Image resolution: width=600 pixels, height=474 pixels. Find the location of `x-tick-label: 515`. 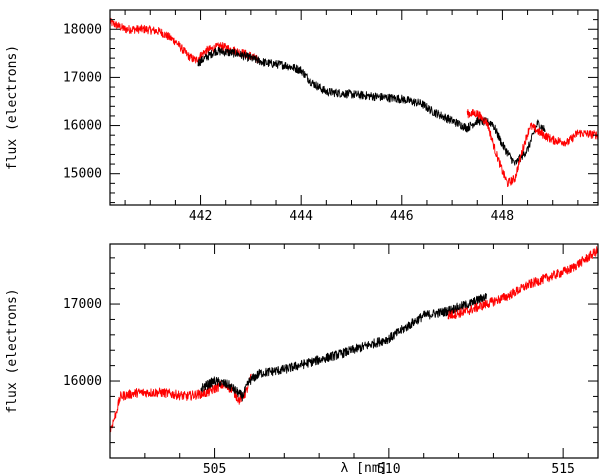

x-tick-label: 515 is located at coordinates (562, 468).